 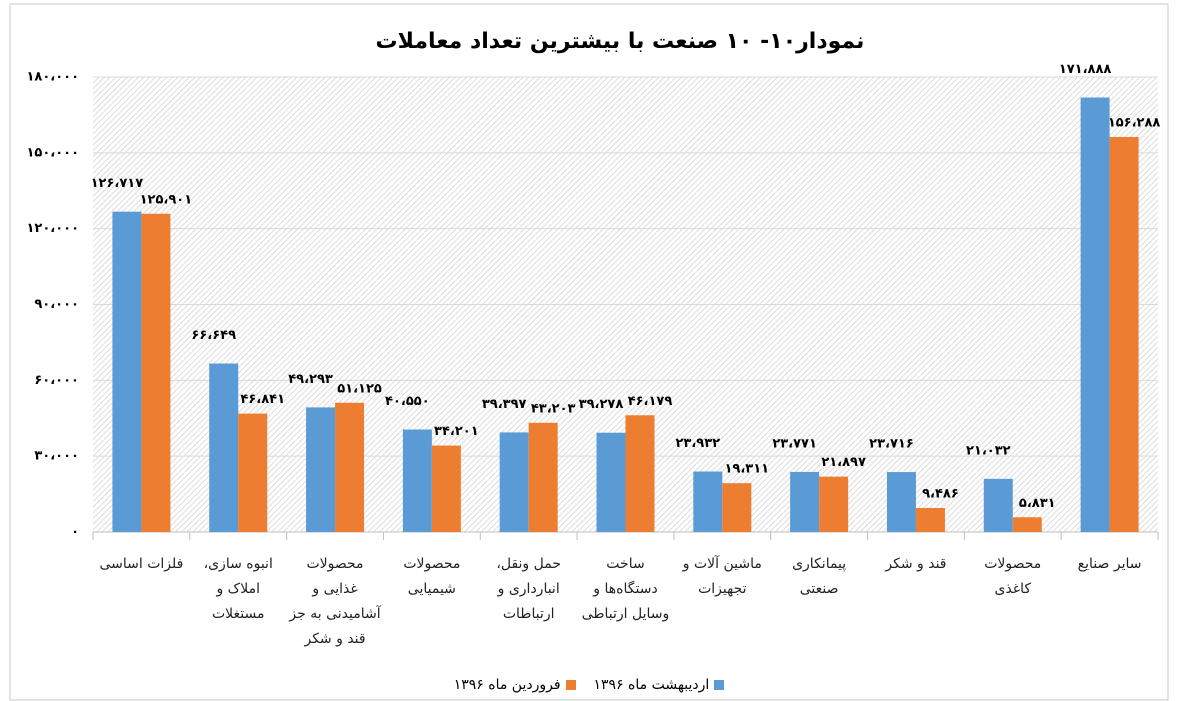 What do you see at coordinates (335, 601) in the screenshot?
I see `x-tick-label: محصولات غذایی و آشامیدنی به جز قند و شکر` at bounding box center [335, 601].